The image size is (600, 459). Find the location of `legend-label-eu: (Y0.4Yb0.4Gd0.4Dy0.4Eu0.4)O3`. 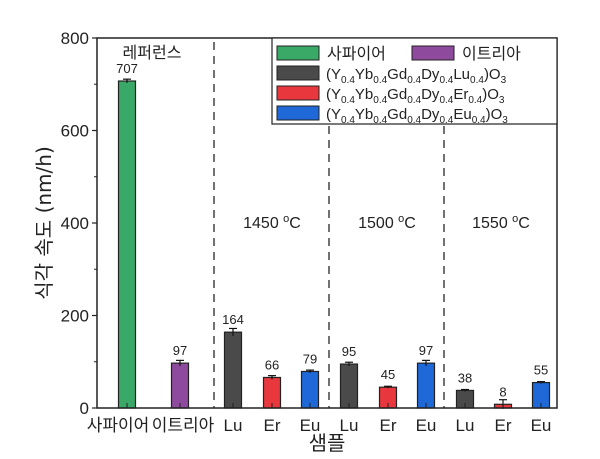

legend-label-eu: (Y0.4Yb0.4Gd0.4Dy0.4Eu0.4)O3 is located at coordinates (417, 116).